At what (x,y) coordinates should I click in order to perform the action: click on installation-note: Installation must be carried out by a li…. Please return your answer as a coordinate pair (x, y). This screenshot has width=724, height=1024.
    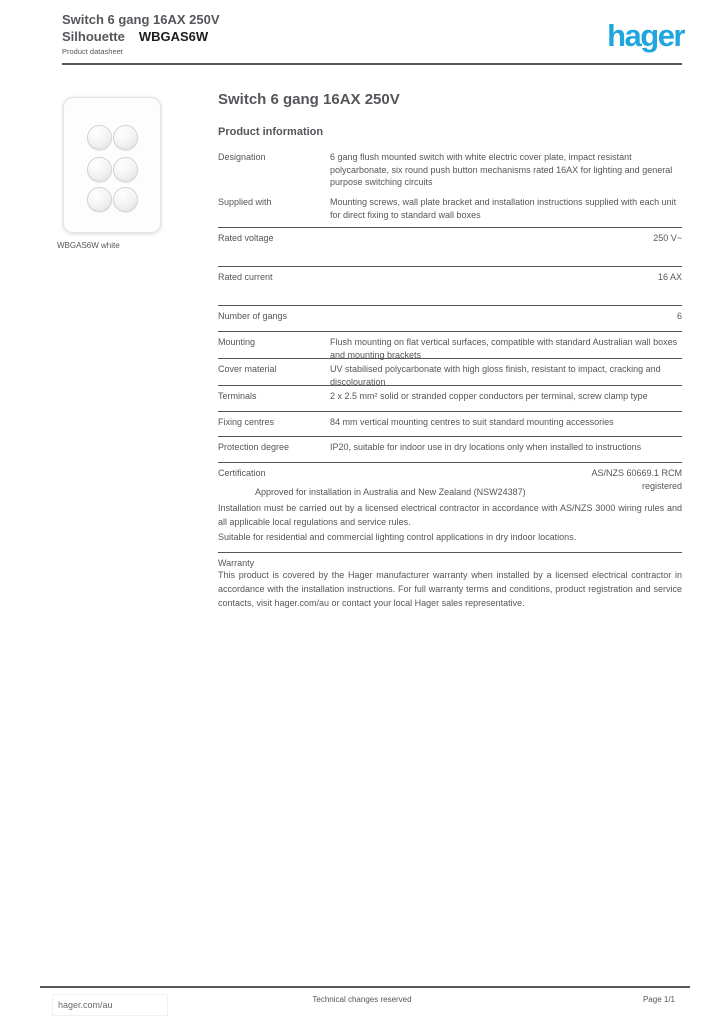
    Looking at the image, I should click on (450, 515).